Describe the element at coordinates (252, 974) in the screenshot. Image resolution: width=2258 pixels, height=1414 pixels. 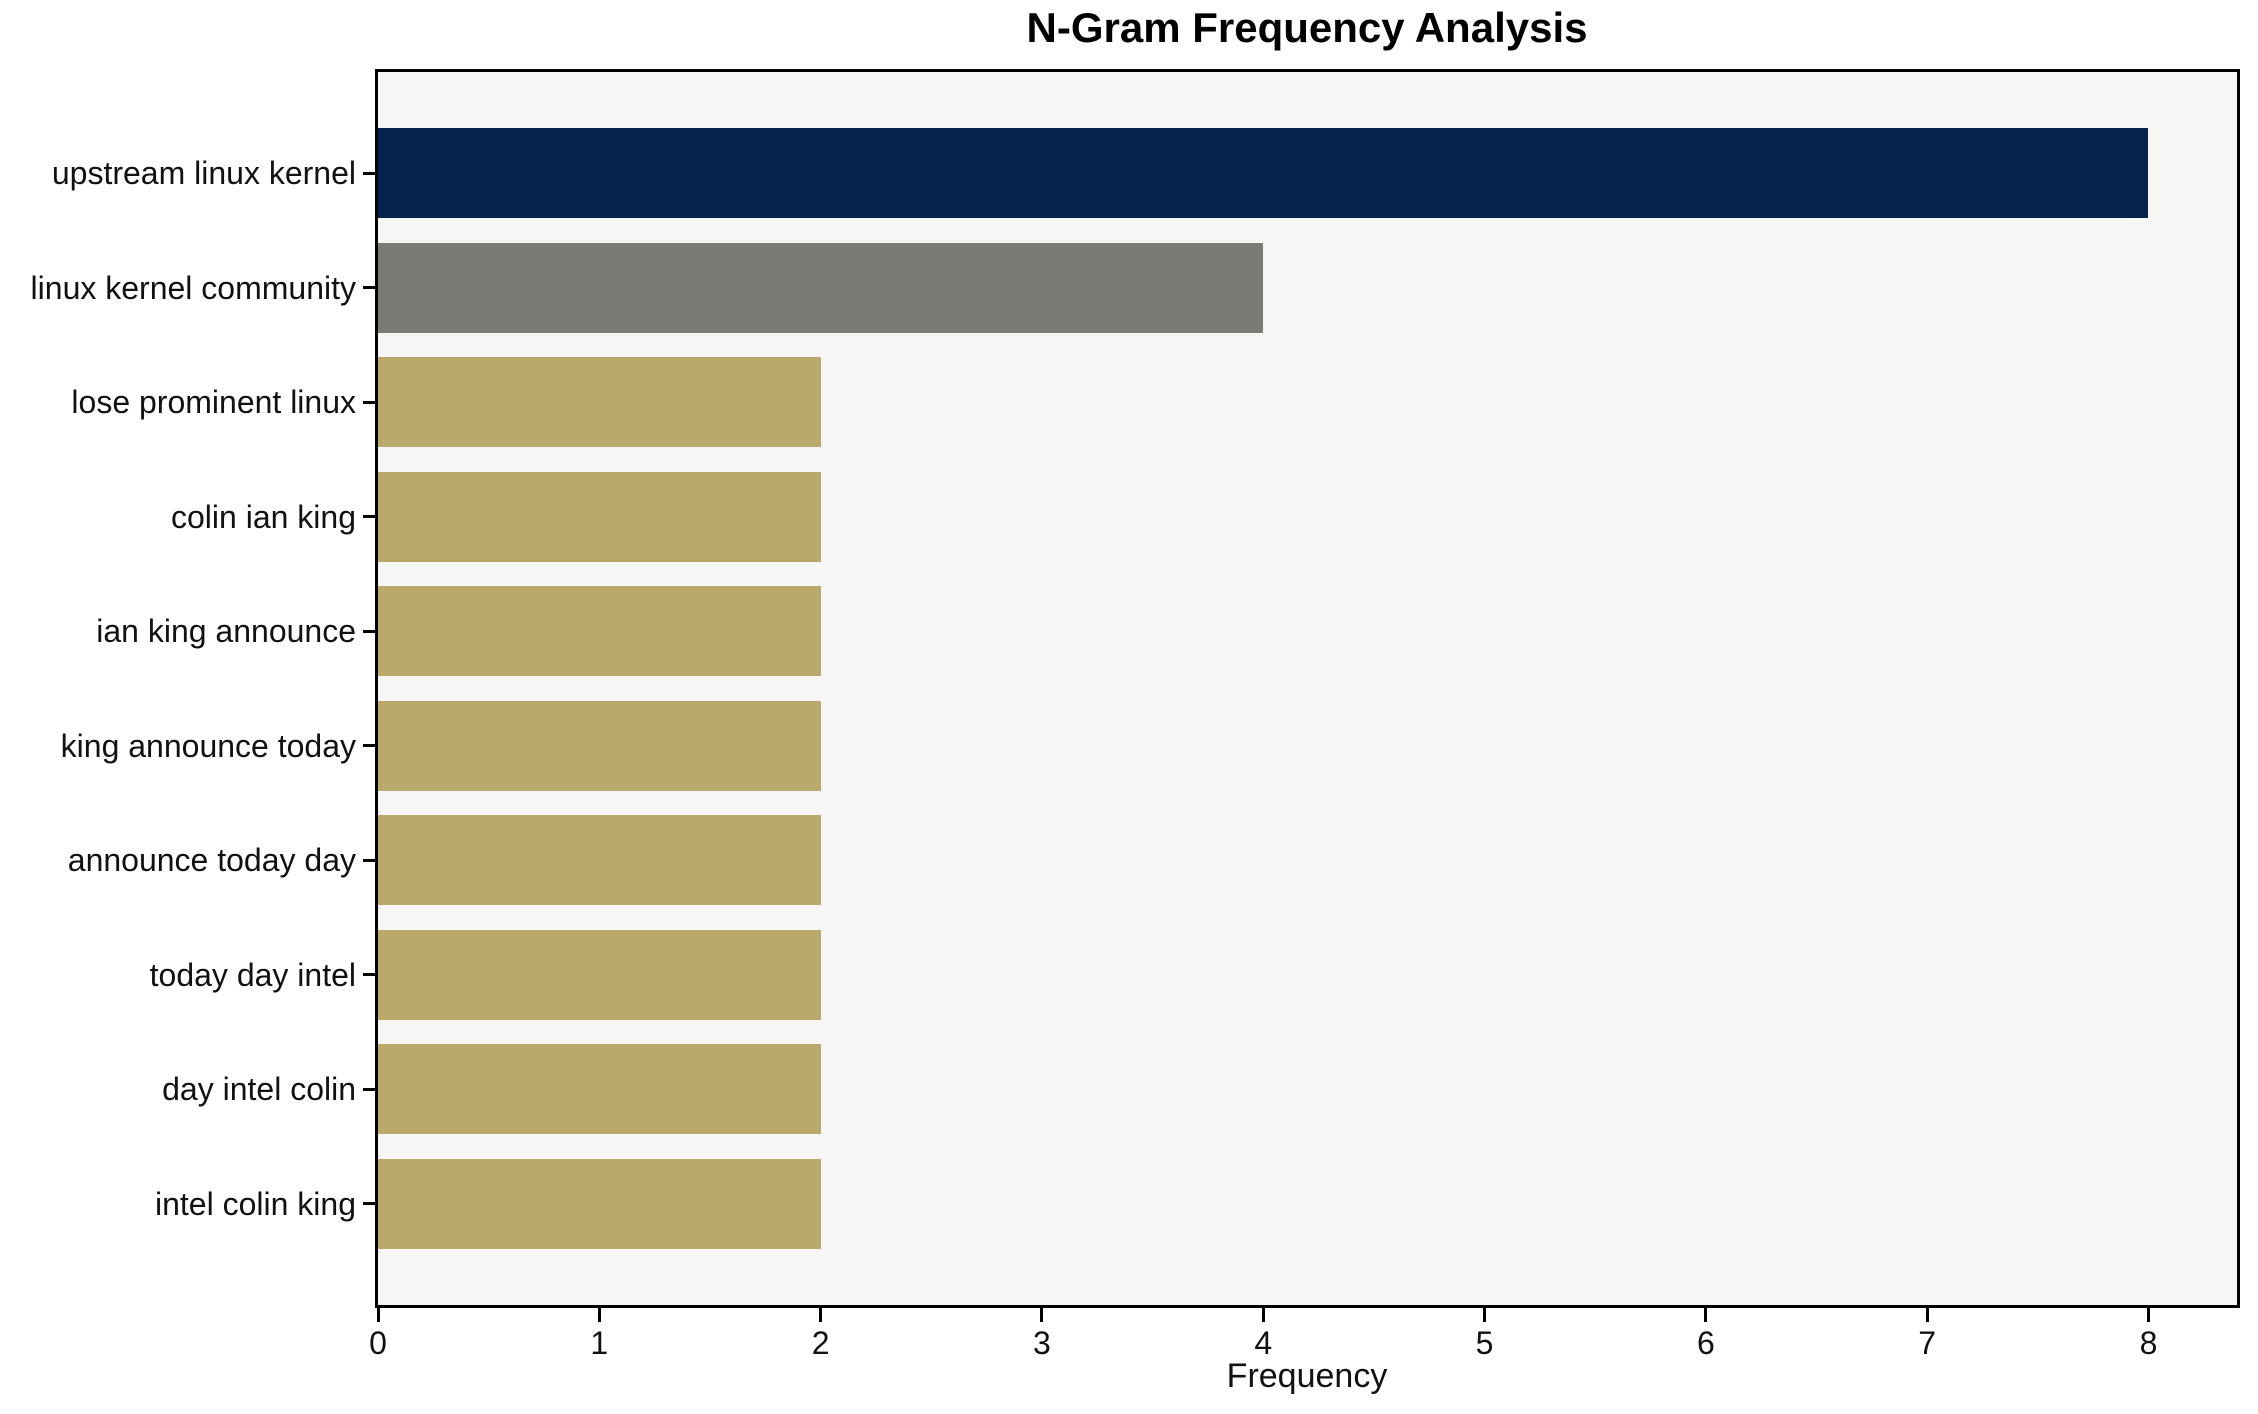
I see `y-tick-label-today-day-intel: today day intel` at that location.